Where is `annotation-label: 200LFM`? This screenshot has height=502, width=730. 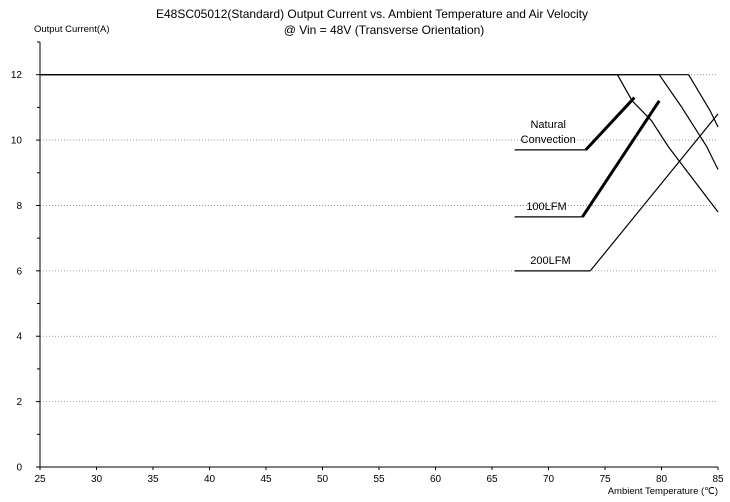
annotation-label: 200LFM is located at coordinates (550, 261).